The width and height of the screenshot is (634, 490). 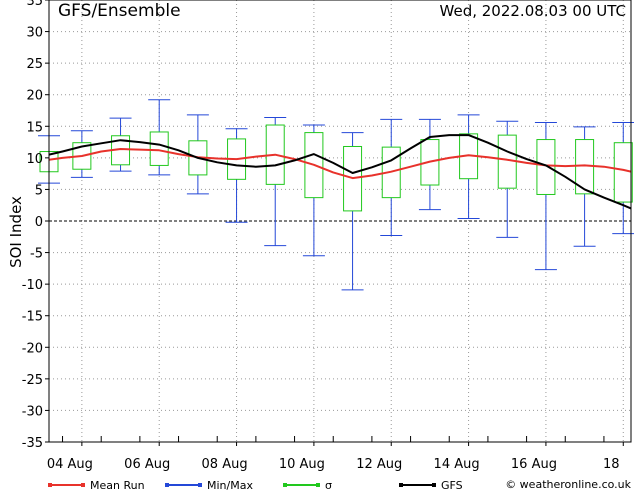 I want to click on y-axis-ticks: 35 30 25 20 15 10 5 0 -5 -10 -15 -20 -25 -30 -35, so click(x=35, y=225).